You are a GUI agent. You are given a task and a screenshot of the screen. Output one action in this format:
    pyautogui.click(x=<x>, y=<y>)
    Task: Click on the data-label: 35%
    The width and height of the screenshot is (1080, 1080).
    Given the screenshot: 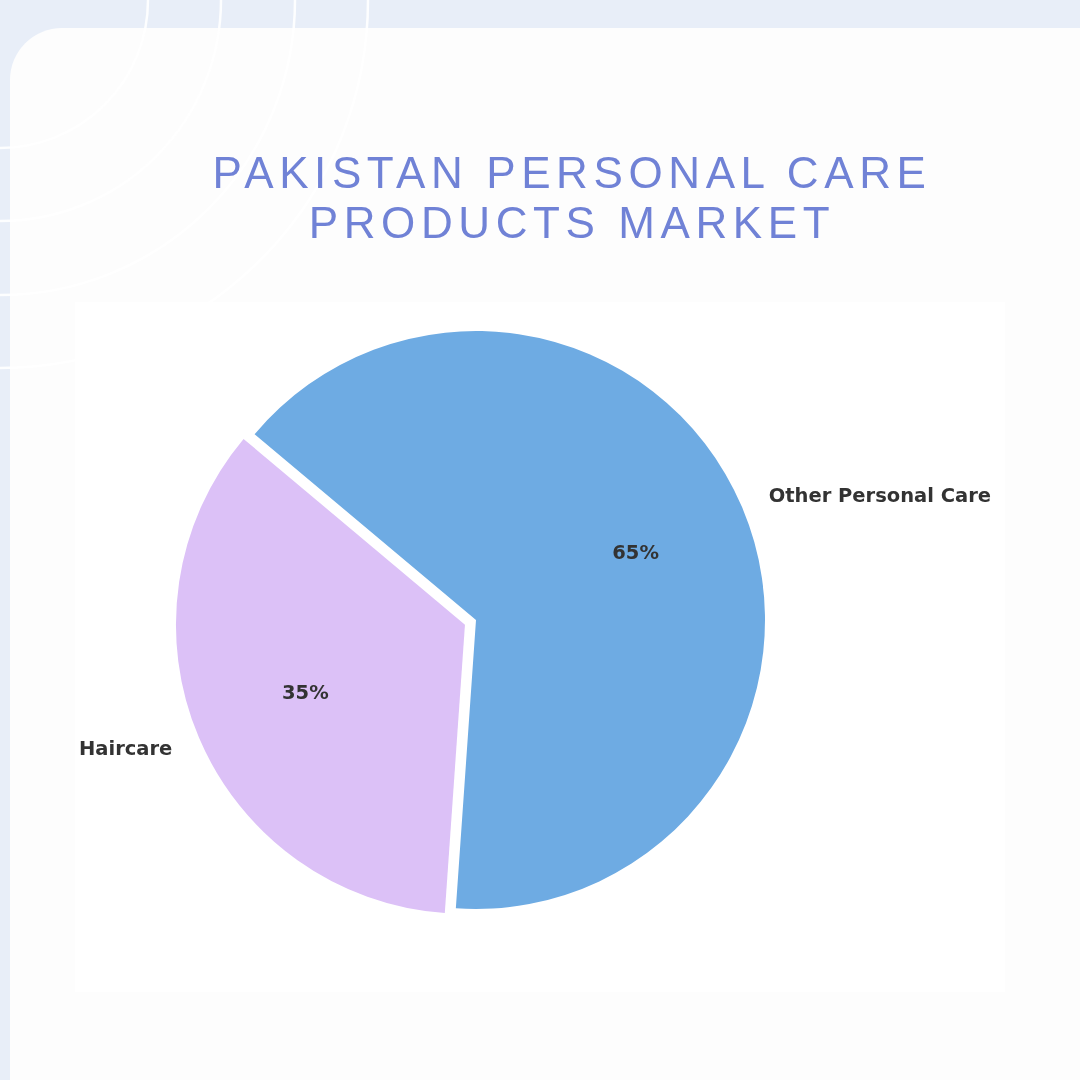 What is the action you would take?
    pyautogui.click(x=305, y=692)
    